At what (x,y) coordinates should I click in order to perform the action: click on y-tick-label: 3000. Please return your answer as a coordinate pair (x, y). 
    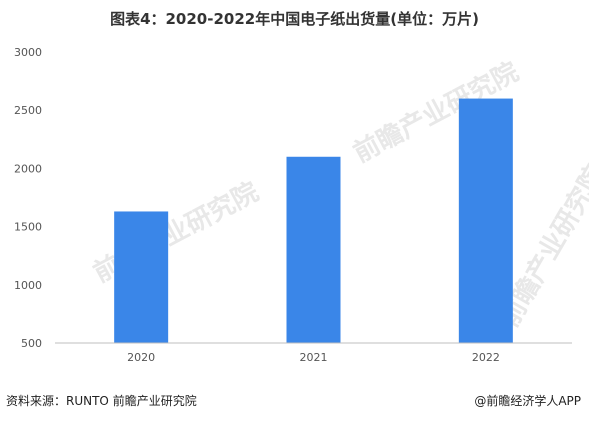
    Looking at the image, I should click on (28, 52).